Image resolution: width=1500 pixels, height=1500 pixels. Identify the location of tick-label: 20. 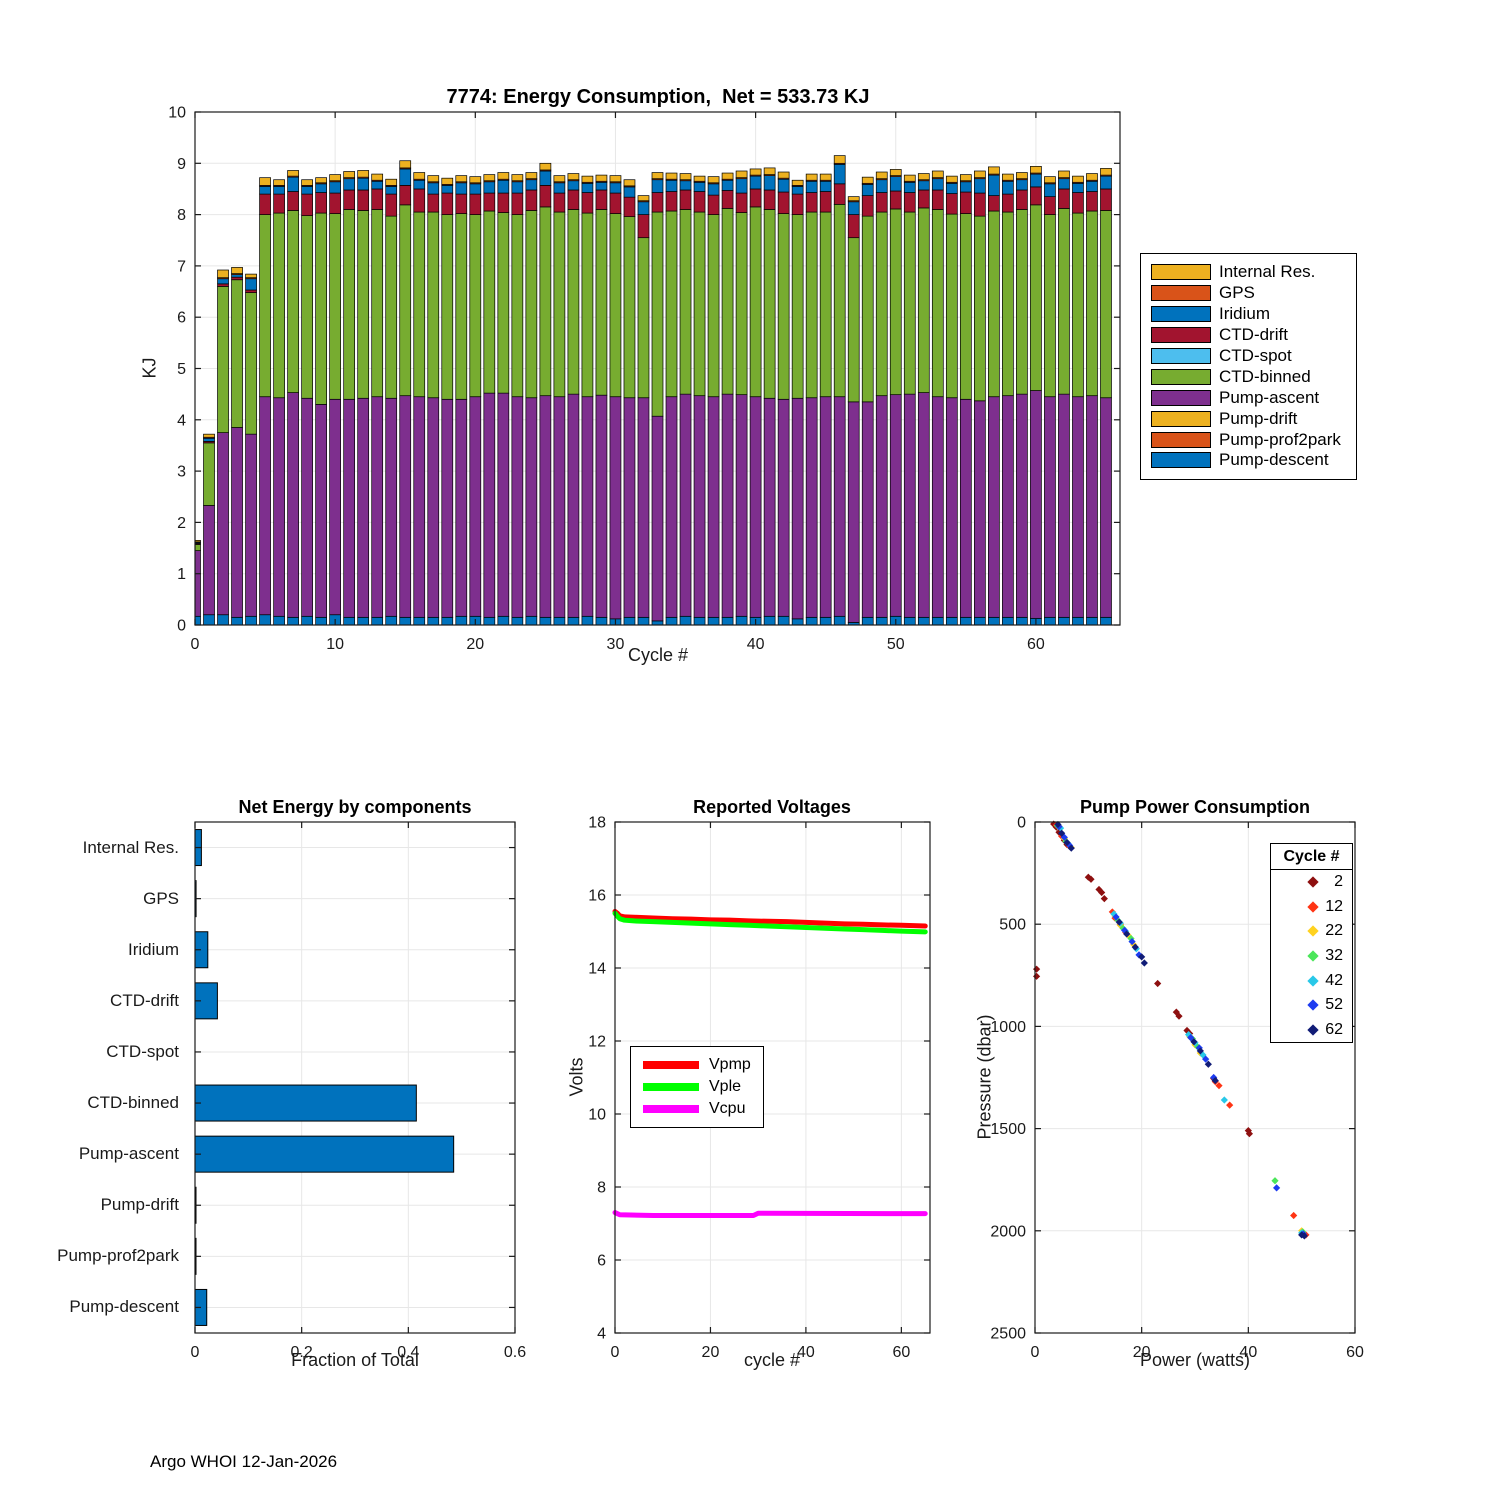
(711, 1352).